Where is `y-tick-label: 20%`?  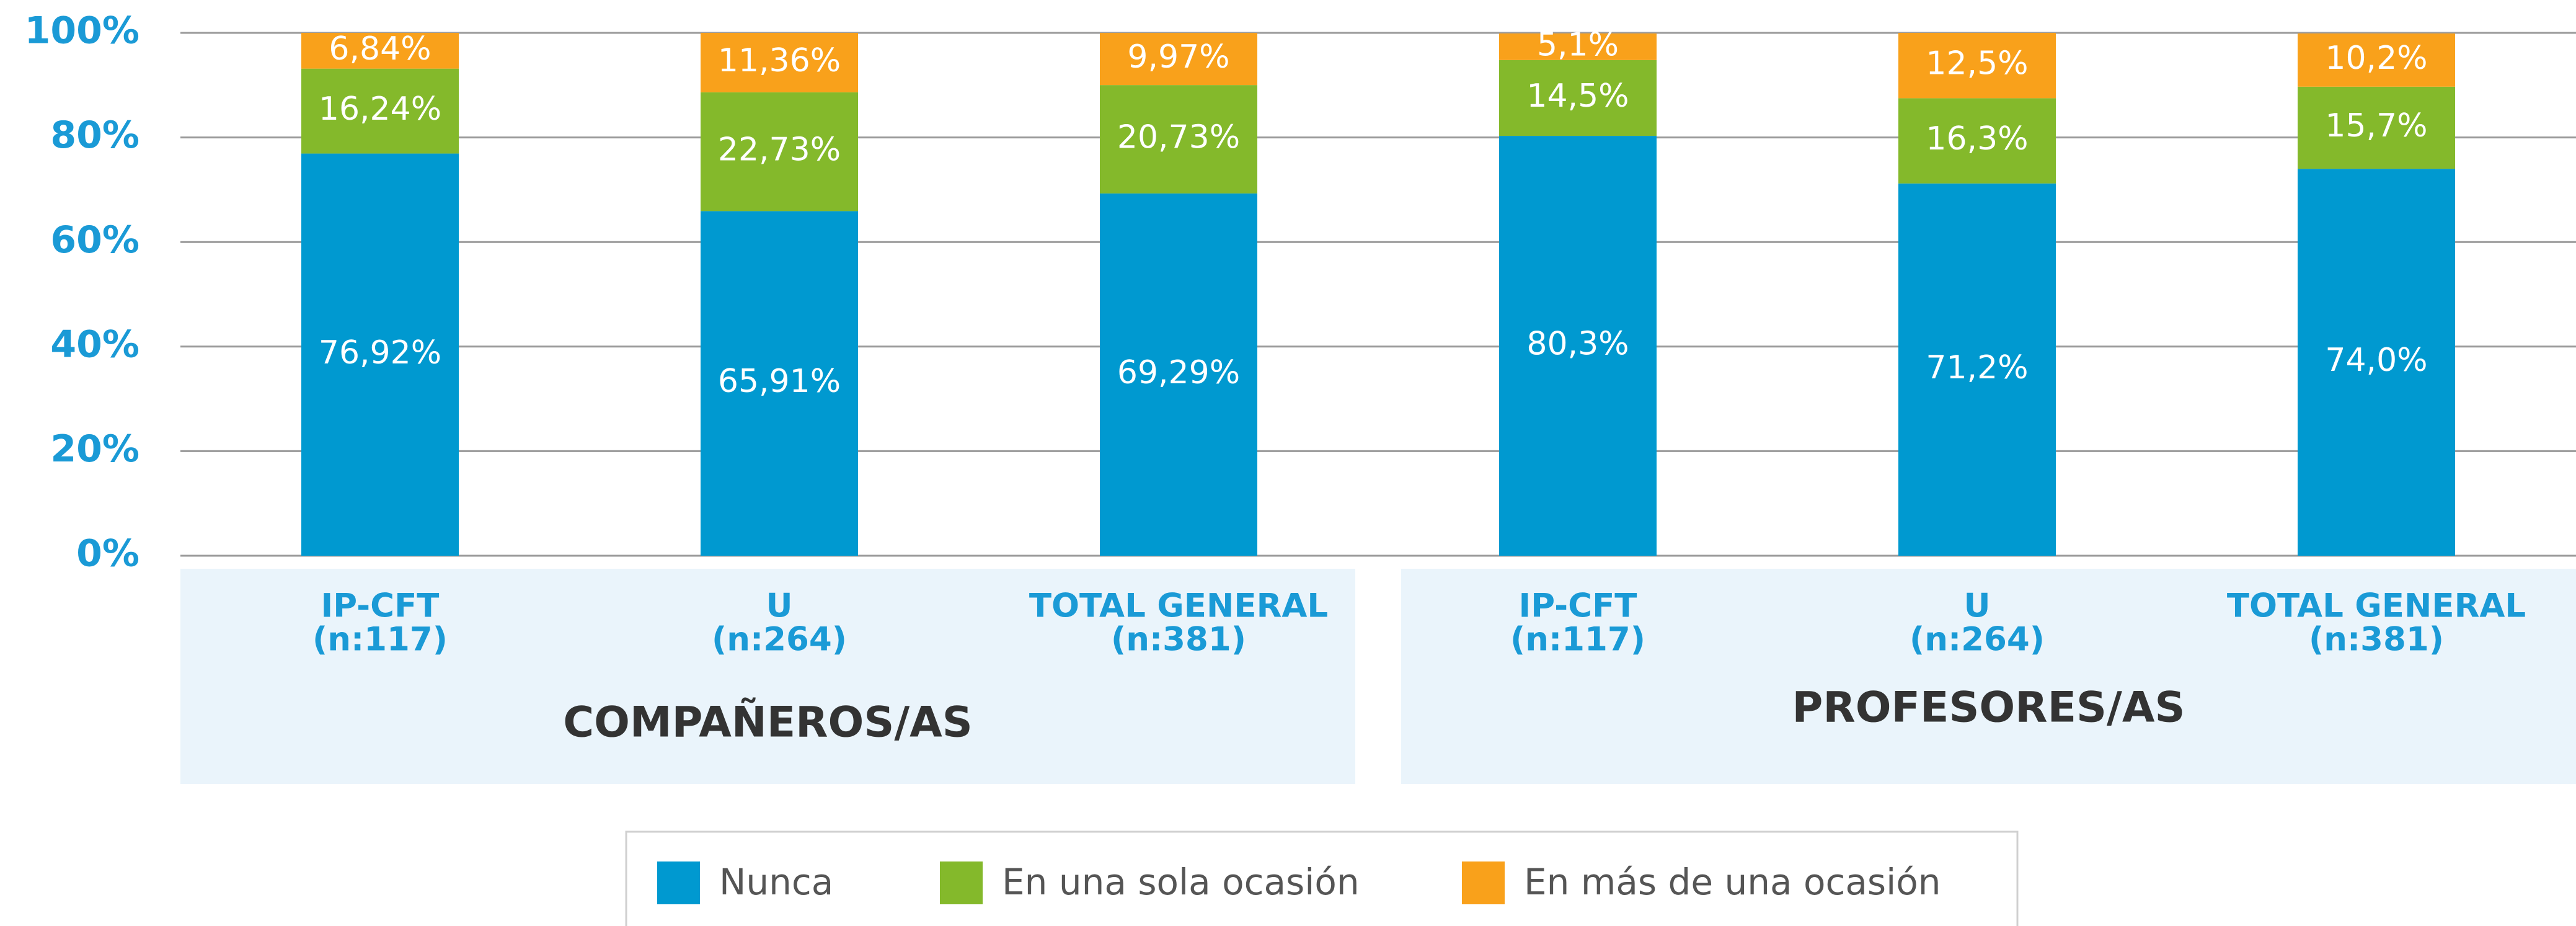 y-tick-label: 20% is located at coordinates (94, 449).